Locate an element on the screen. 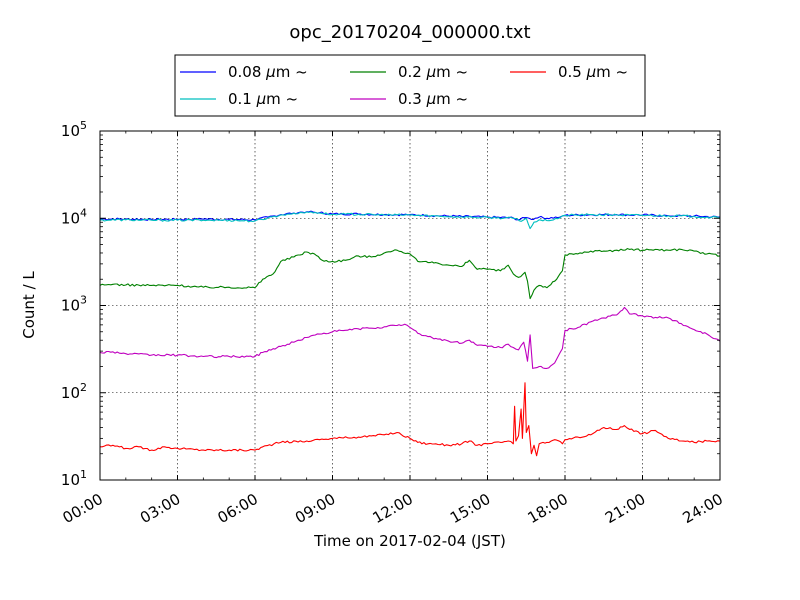 This screenshot has width=800, height=600. x-tick-label: 12:00 is located at coordinates (393, 508).